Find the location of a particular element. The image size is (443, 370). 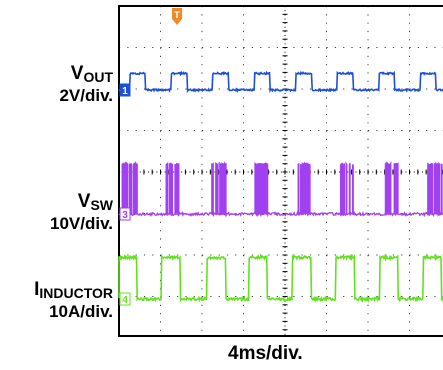

x-axis-scale: 4ms/div. is located at coordinates (265, 354).